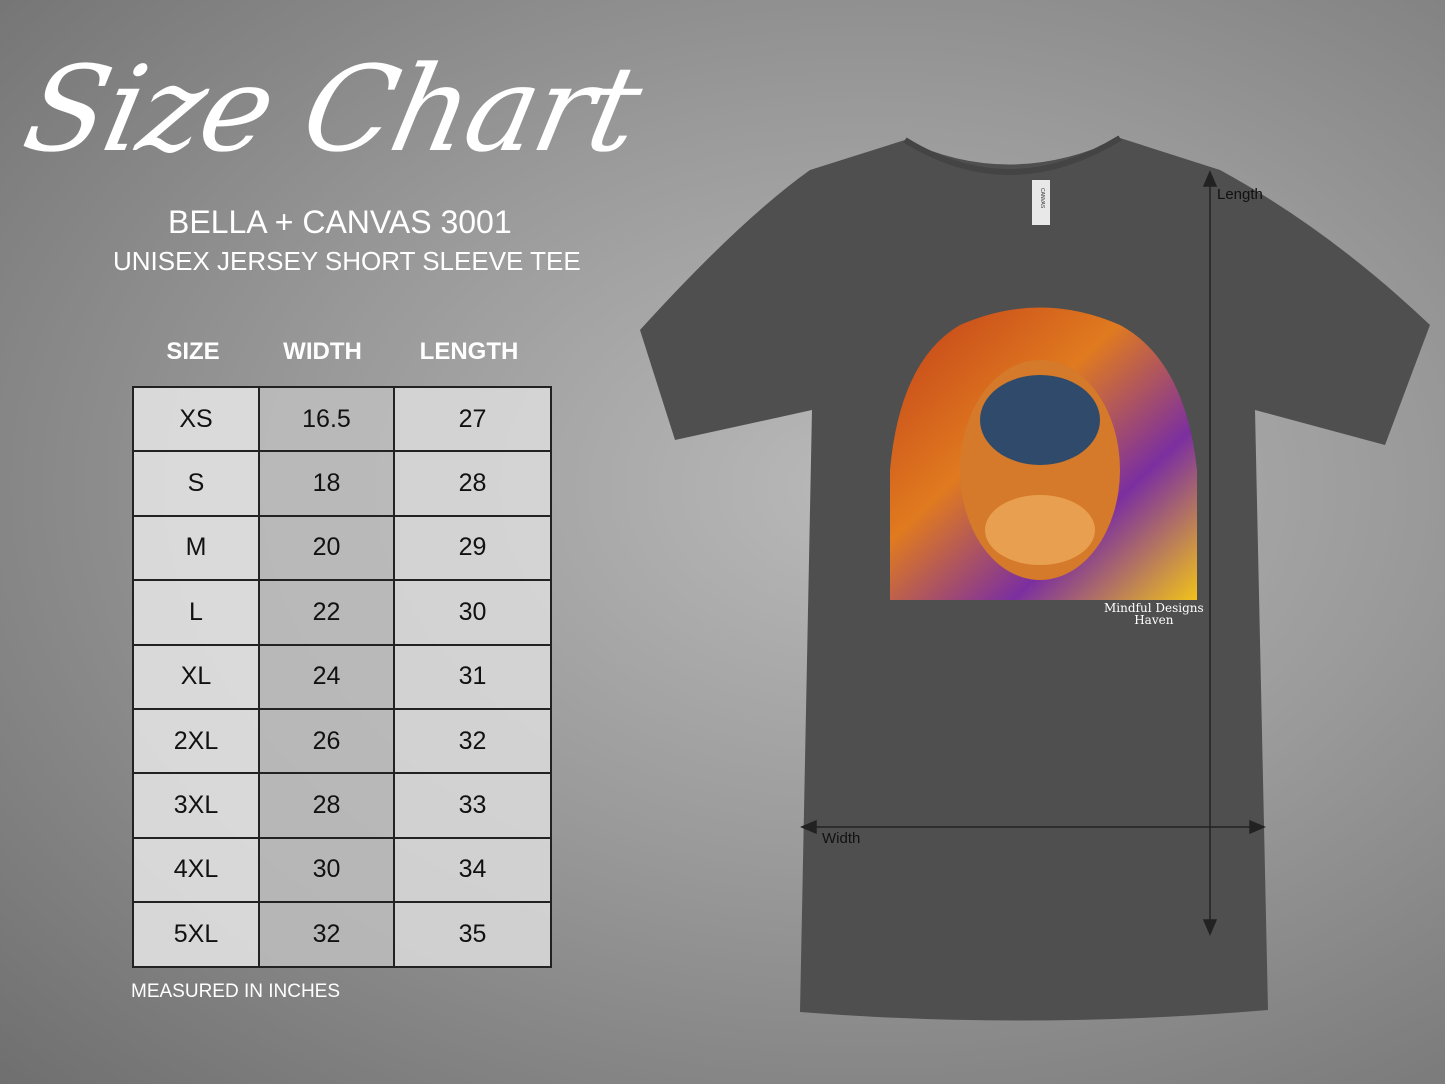  I want to click on table-row: 5XL 32 35, so click(342, 934).